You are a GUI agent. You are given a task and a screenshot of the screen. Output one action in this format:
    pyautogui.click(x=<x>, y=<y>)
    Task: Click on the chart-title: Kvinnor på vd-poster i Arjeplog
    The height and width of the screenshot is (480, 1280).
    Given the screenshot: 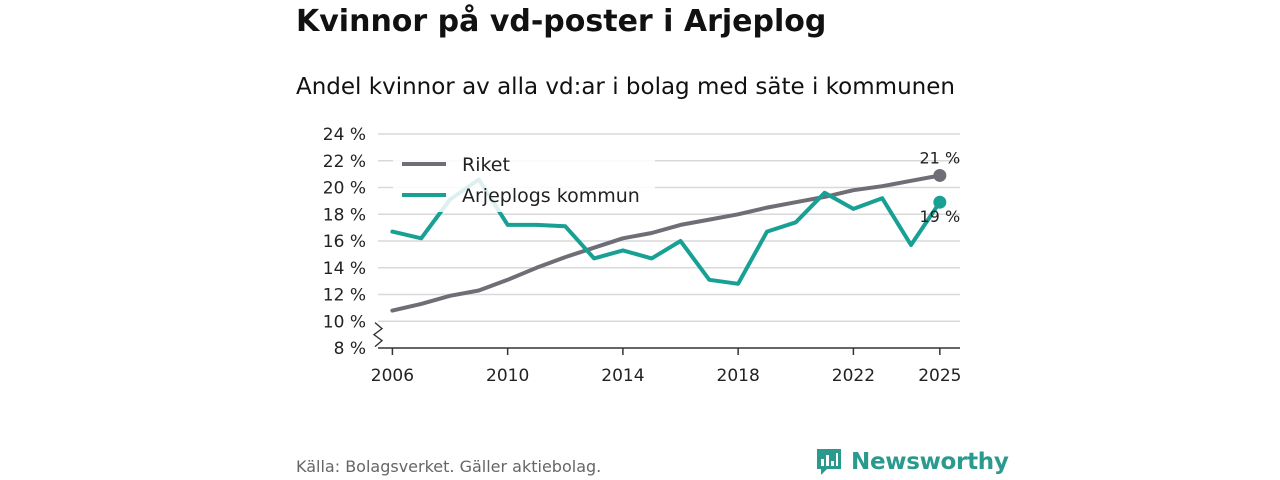 What is the action you would take?
    pyautogui.click(x=561, y=21)
    